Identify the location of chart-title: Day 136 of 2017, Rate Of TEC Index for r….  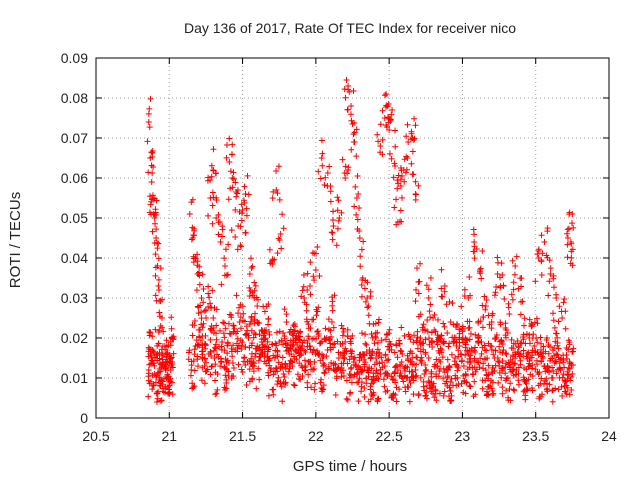
(350, 28).